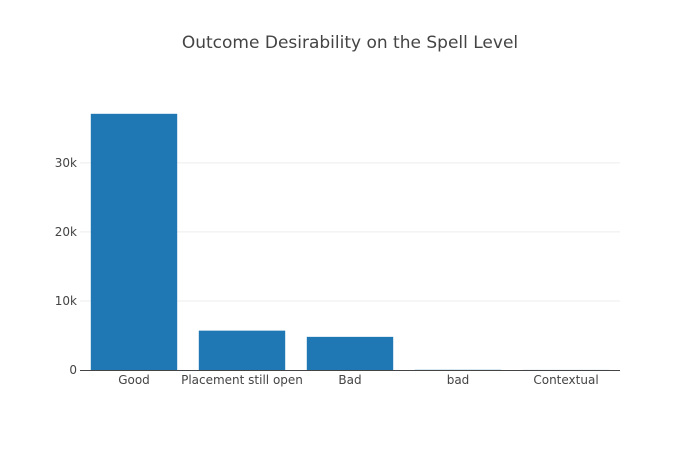 This screenshot has width=700, height=450. What do you see at coordinates (134, 380) in the screenshot?
I see `x-tick-label: Good` at bounding box center [134, 380].